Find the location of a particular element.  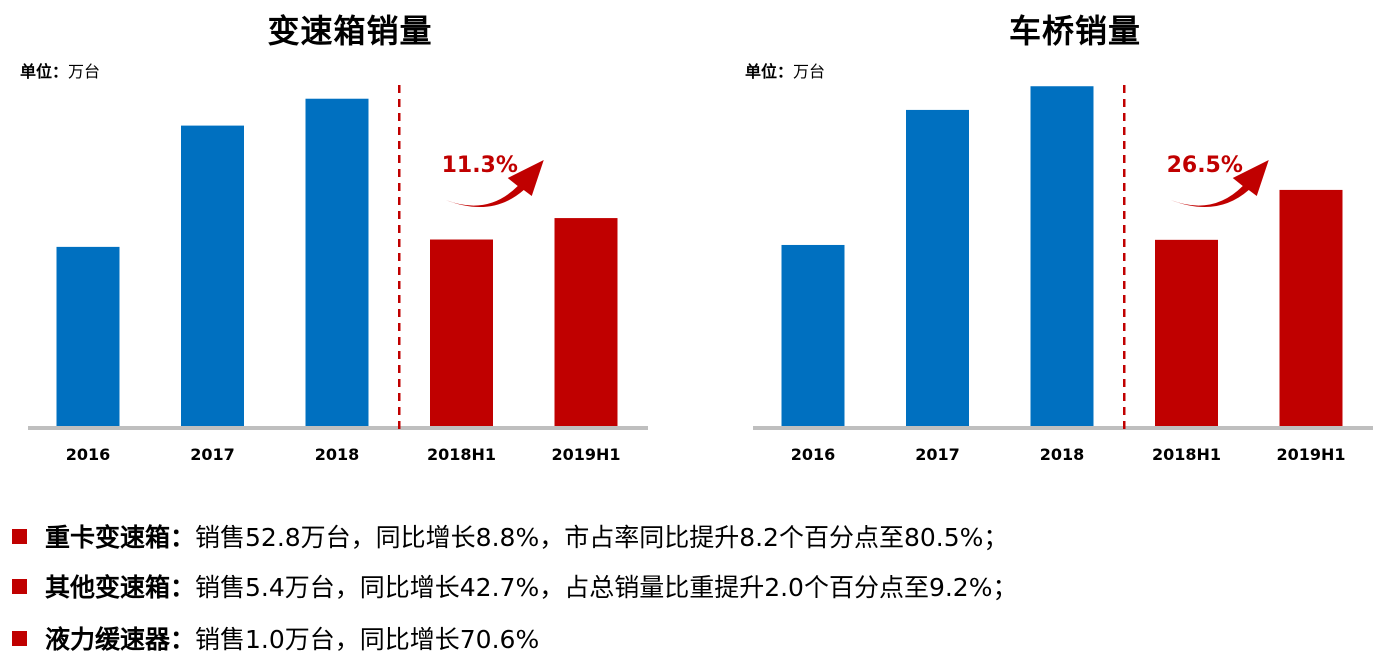

bullet-label: 液力缓速器： is located at coordinates (120, 639).